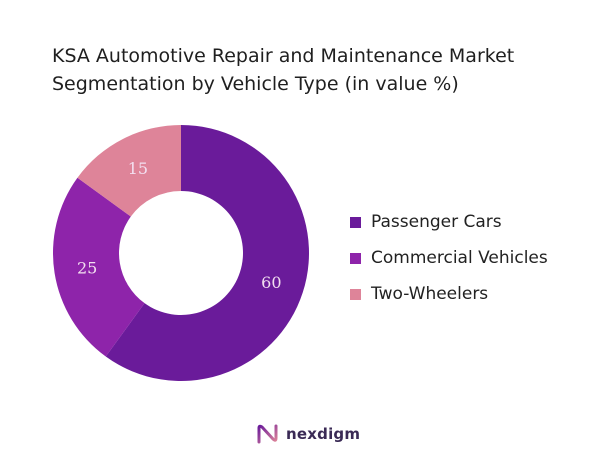  What do you see at coordinates (99, 267) in the screenshot?
I see `donut-slice-commercial-vehicles` at bounding box center [99, 267].